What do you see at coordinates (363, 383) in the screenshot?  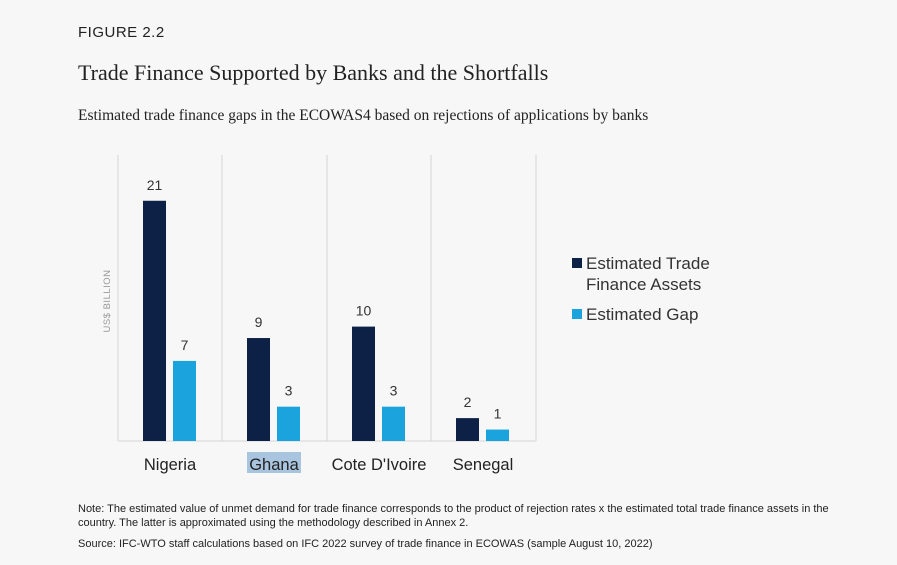 I see `bar-assets-cote-d-ivoire` at bounding box center [363, 383].